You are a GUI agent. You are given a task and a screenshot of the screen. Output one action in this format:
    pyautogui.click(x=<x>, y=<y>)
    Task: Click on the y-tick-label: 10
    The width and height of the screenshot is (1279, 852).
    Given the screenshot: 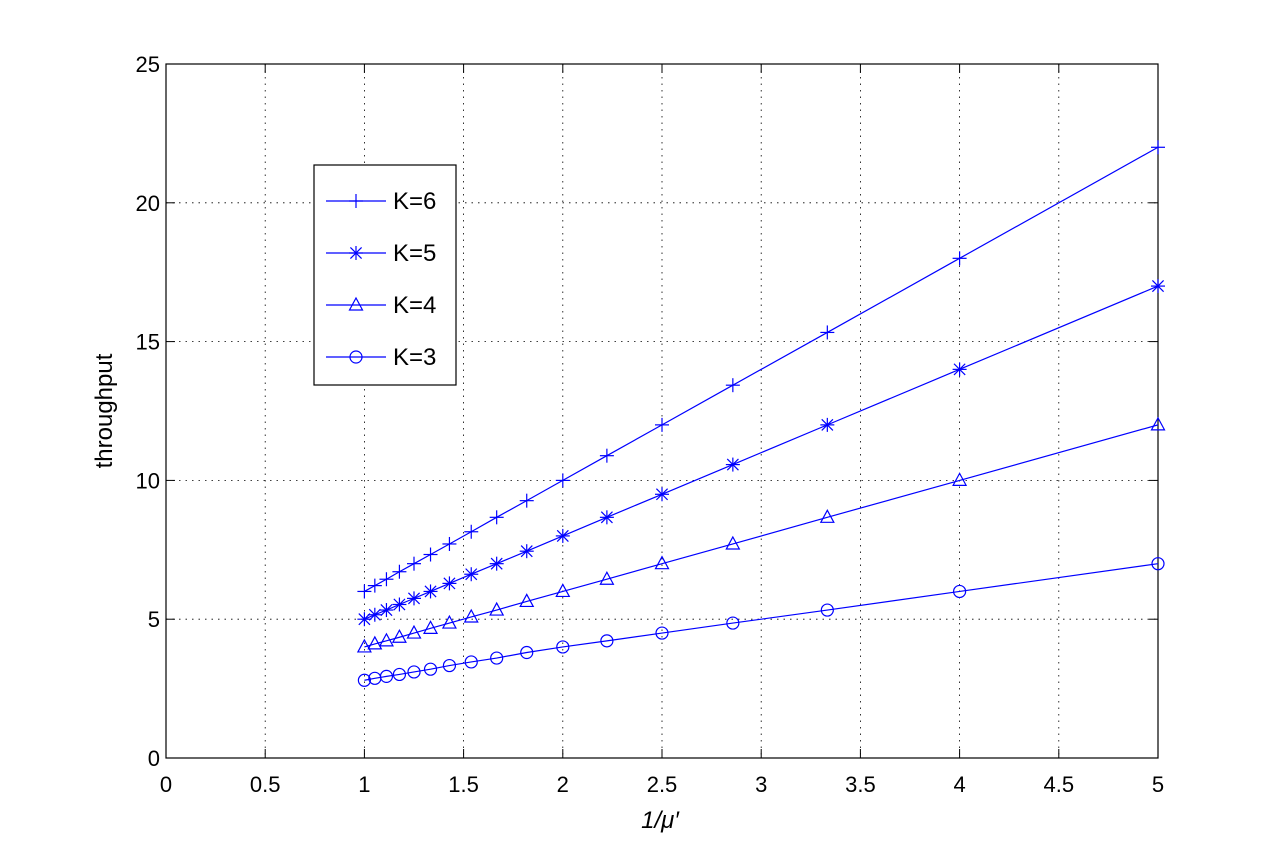 What is the action you would take?
    pyautogui.click(x=148, y=480)
    